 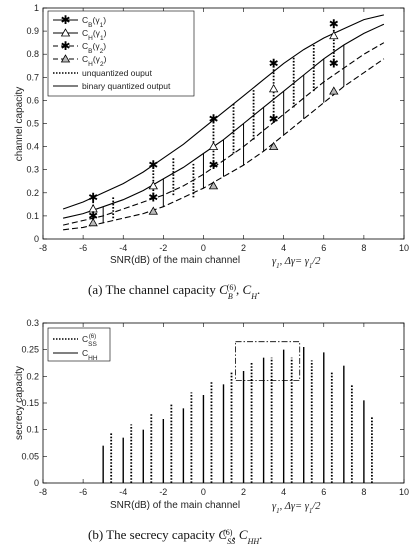 What do you see at coordinates (32, 147) in the screenshot?
I see `plot-a-ytick-label: 0.4` at bounding box center [32, 147].